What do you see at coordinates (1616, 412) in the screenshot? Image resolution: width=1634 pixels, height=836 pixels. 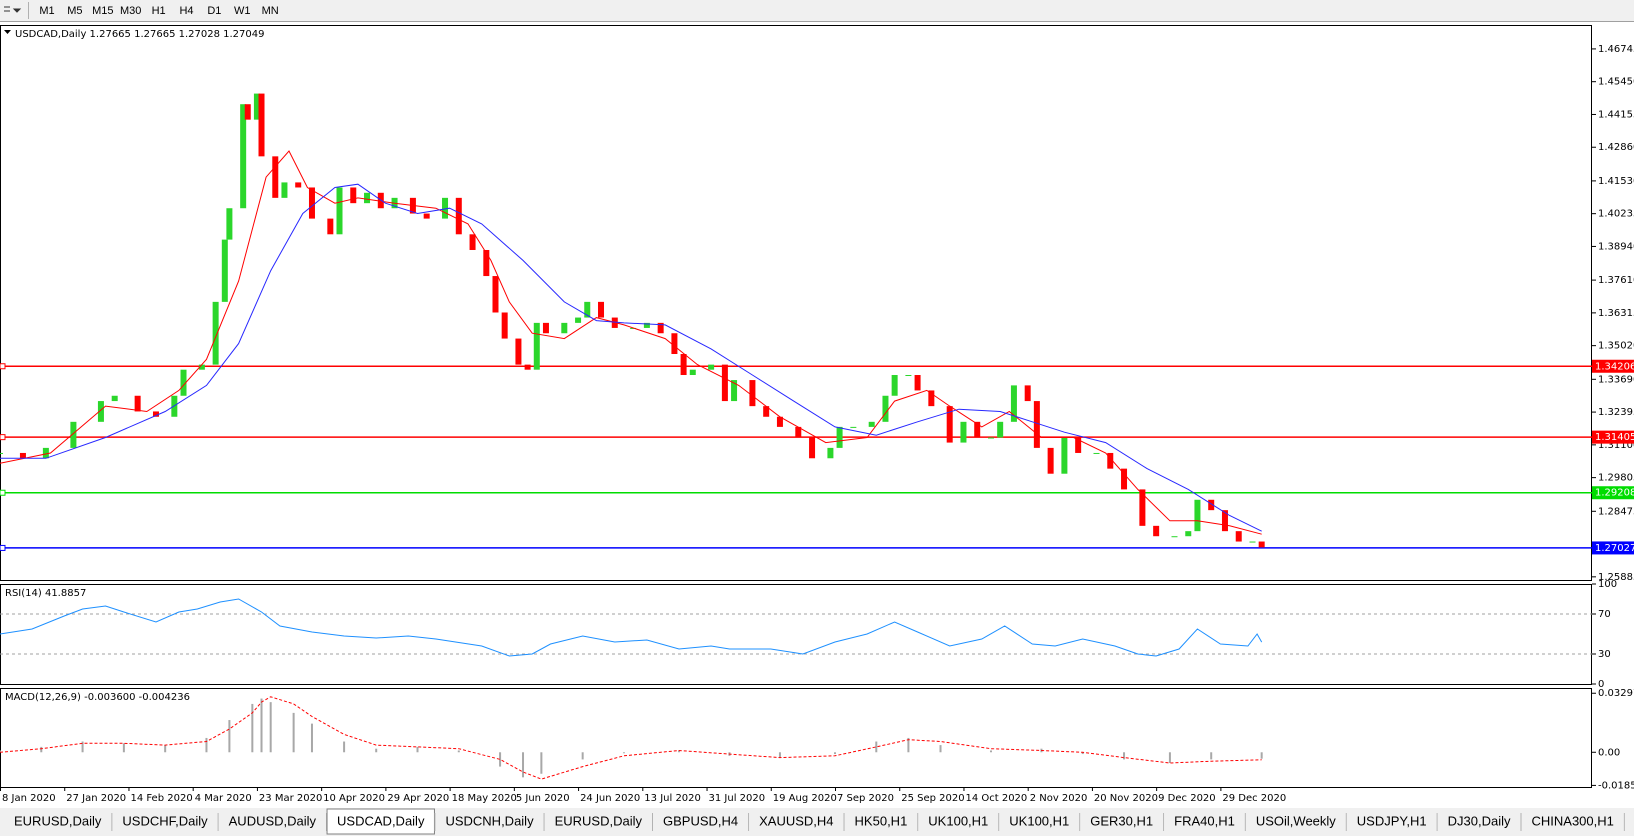 I see `y-tick-label: 1.32395` at bounding box center [1616, 412].